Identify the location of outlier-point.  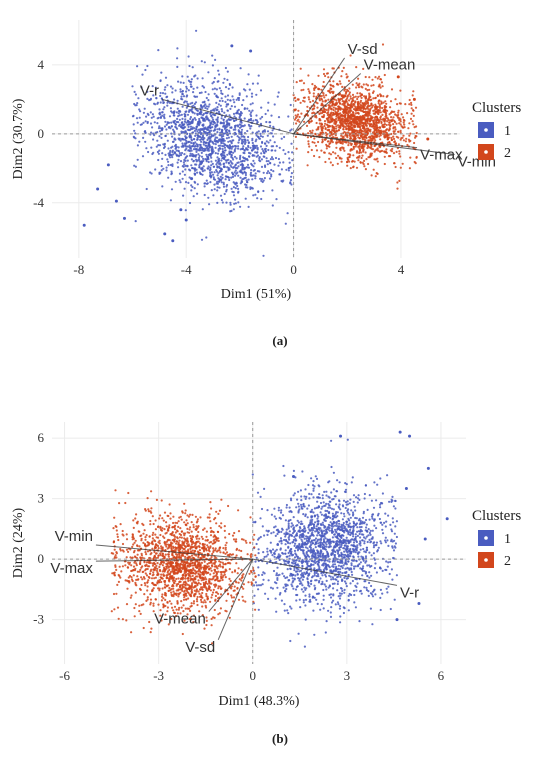
(181, 210).